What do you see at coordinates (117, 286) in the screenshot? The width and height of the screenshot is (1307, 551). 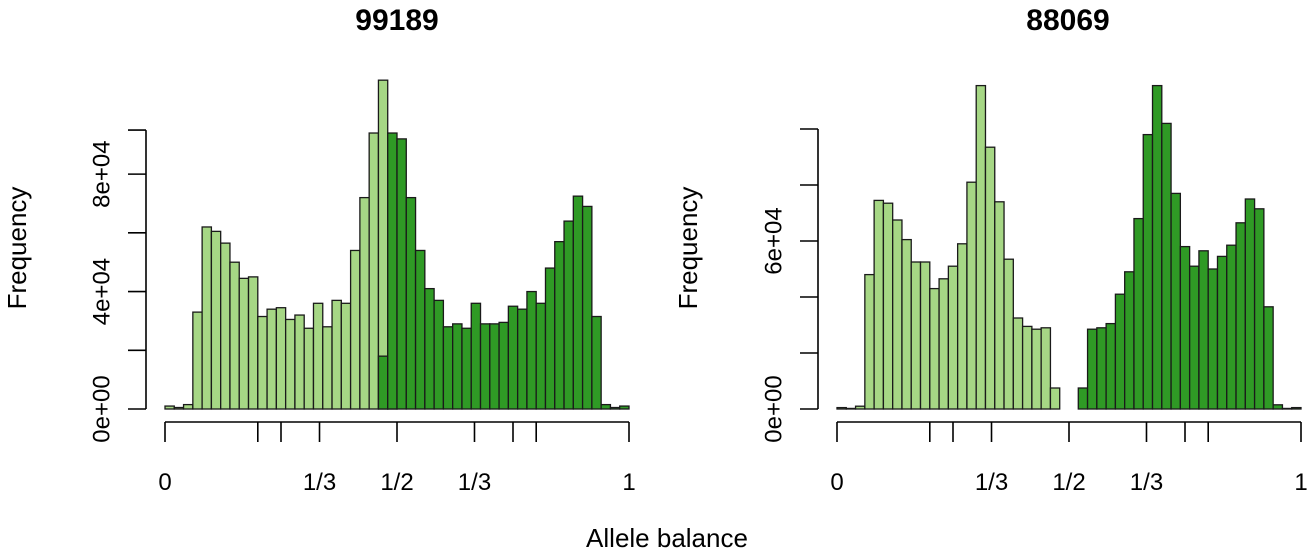 I see `y-axis: 0e+00 4e+04 8e+04` at bounding box center [117, 286].